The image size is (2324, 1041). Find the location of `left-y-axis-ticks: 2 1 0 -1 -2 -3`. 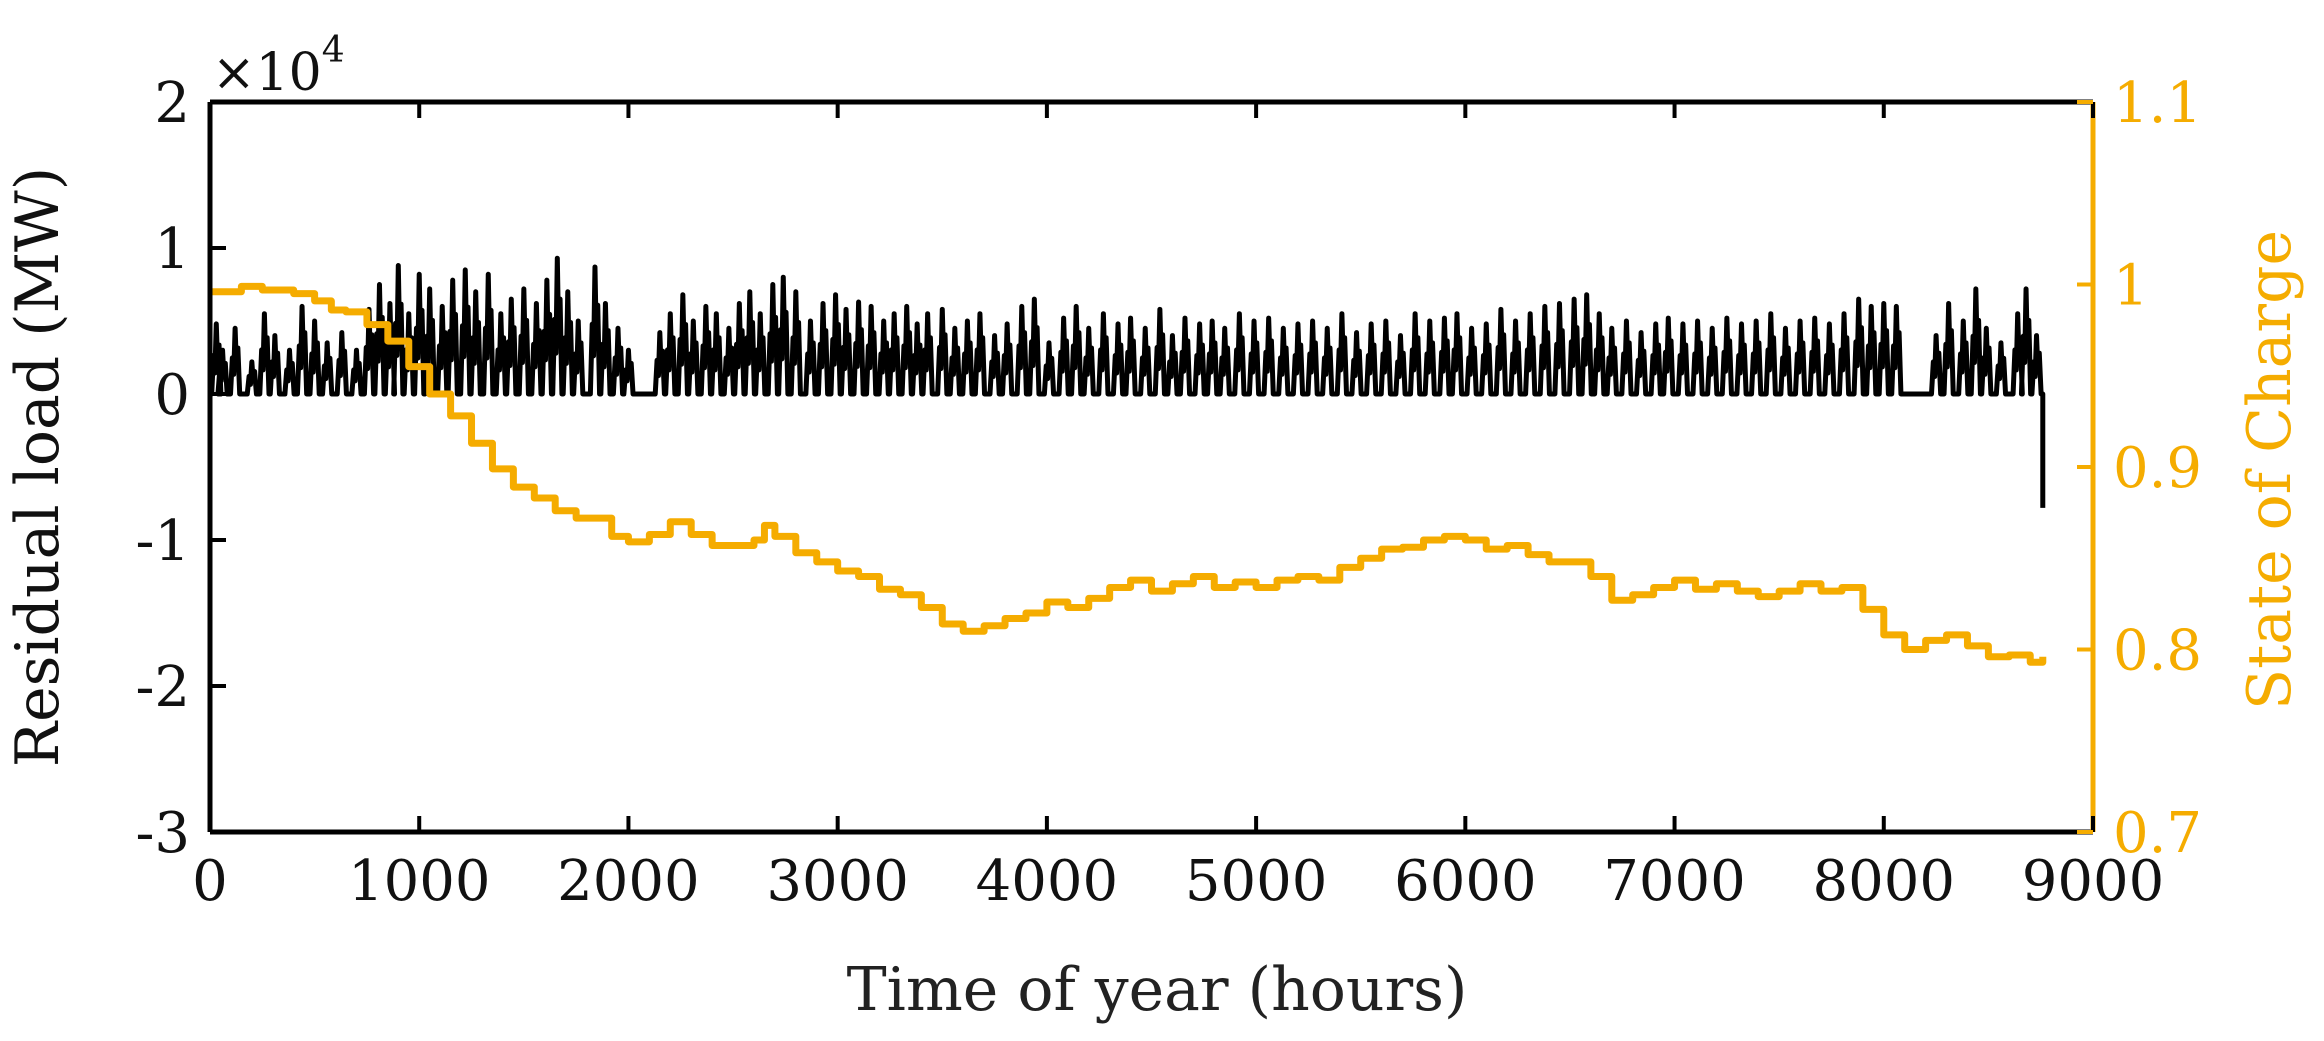

left-y-axis-ticks: 2 1 0 -1 -2 -3 is located at coordinates (180, 468).